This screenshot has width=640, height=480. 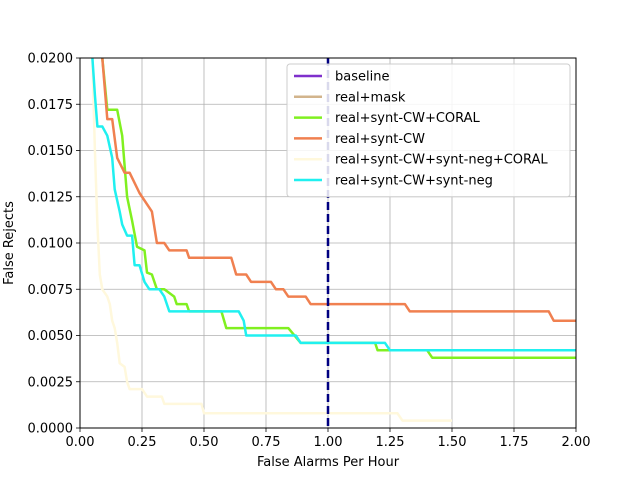 I want to click on x-tick-label: 1.00, so click(x=328, y=442).